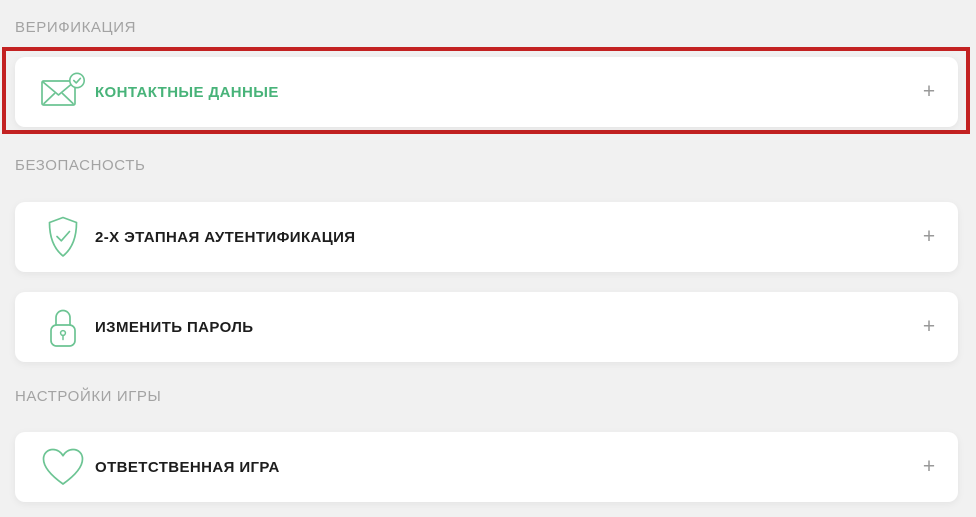 The width and height of the screenshot is (976, 517). I want to click on accordion-item-label: ОТВЕТСТВЕННАЯ ИГРА, so click(187, 467).